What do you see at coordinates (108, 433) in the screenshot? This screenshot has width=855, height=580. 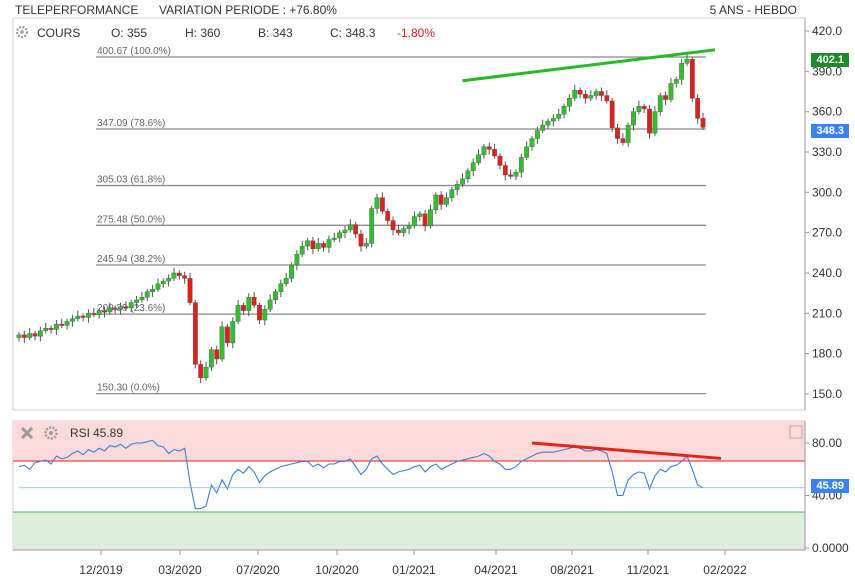 I see `rsi-value: 45.89` at bounding box center [108, 433].